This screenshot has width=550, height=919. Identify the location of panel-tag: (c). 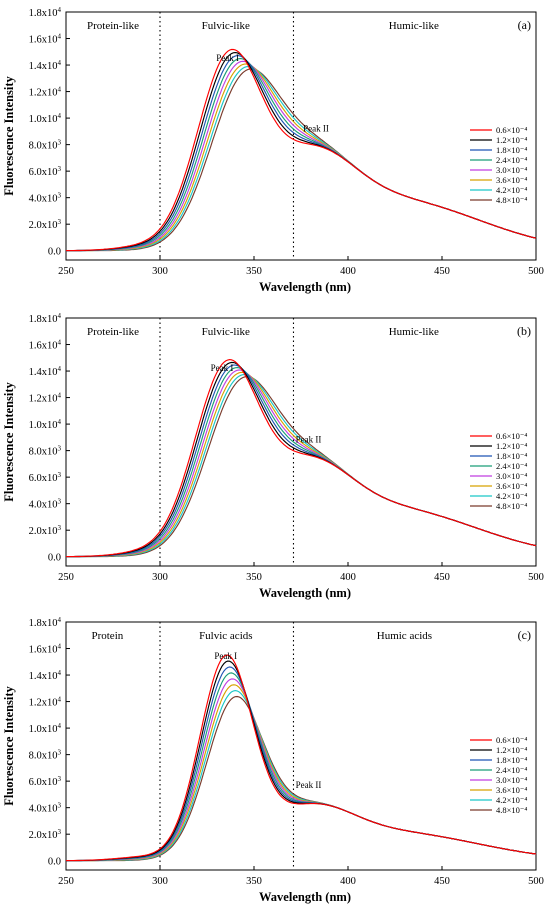
(524, 635).